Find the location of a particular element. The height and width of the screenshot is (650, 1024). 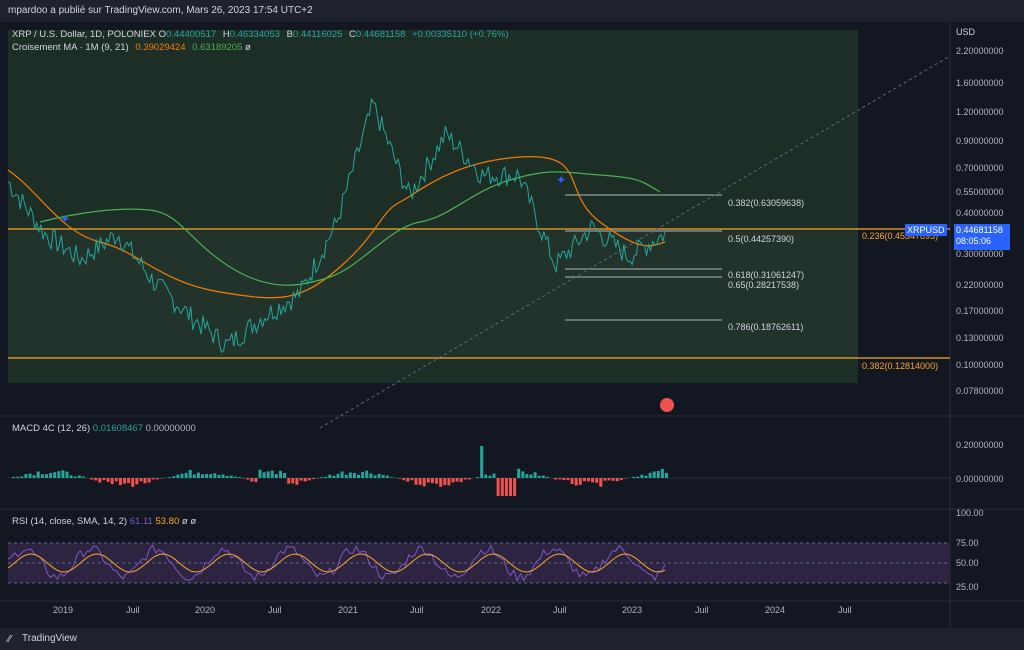

macd-histogram is located at coordinates (340, 471).